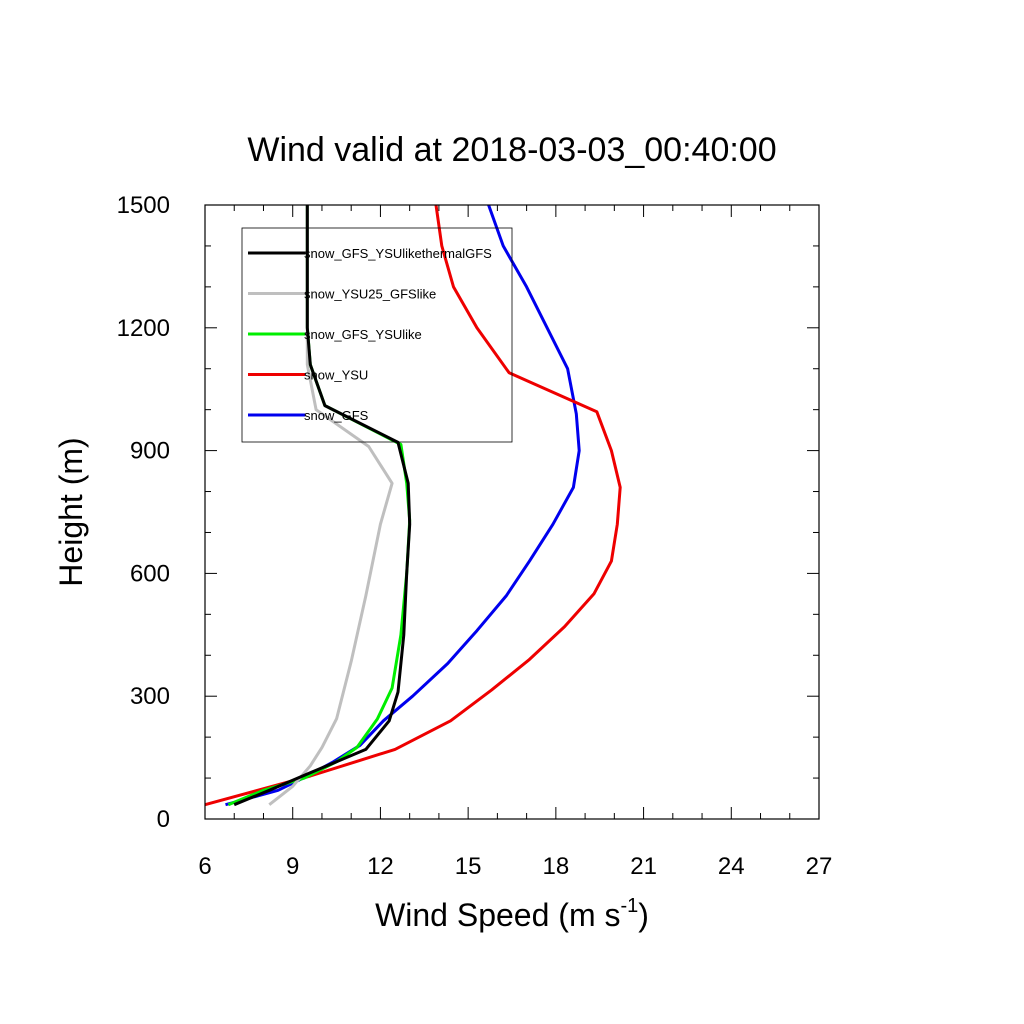 The width and height of the screenshot is (1024, 1024). Describe the element at coordinates (643, 915) in the screenshot. I see `x-axis-label-close: )` at that location.